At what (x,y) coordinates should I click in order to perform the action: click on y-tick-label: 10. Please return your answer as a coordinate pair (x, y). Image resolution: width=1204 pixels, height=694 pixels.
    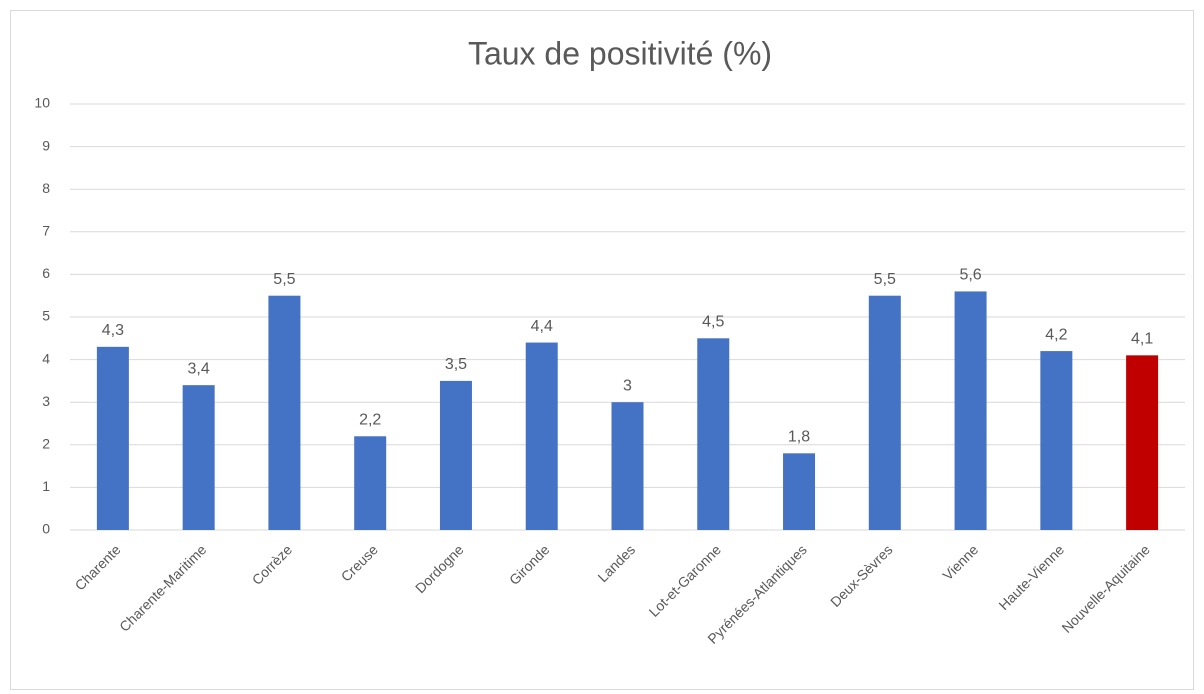
    Looking at the image, I should click on (42, 103).